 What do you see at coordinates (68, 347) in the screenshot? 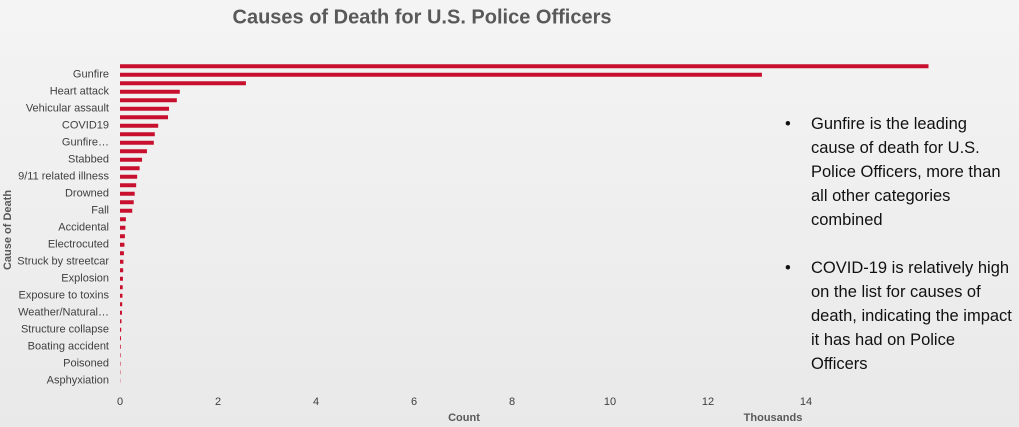
I see `y-tick-label: Boating accident` at bounding box center [68, 347].